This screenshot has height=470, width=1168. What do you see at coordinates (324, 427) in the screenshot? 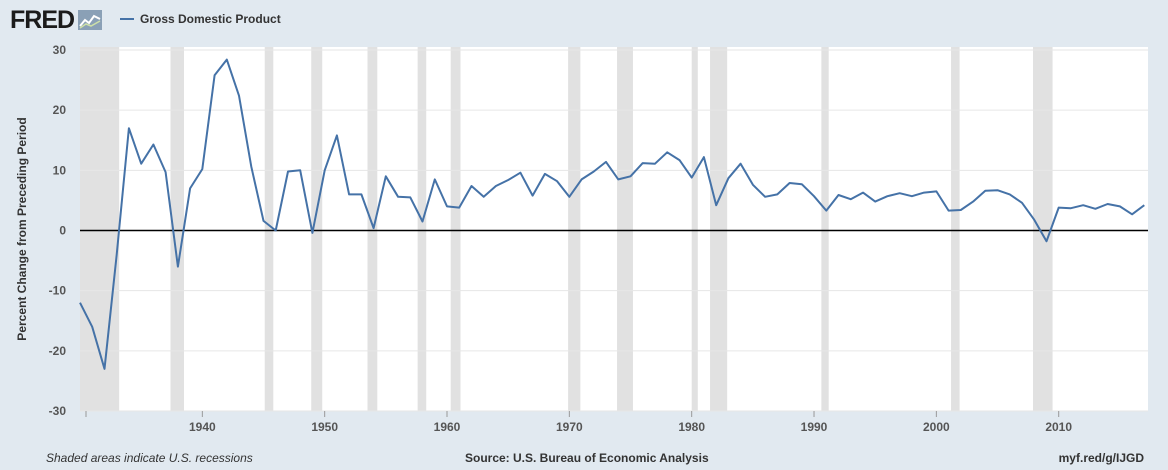
I see `x-tick-label: 1950` at bounding box center [324, 427].